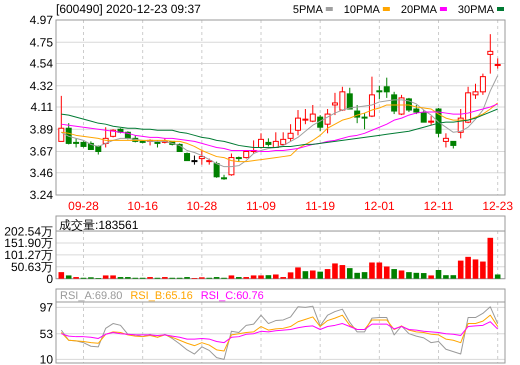 The width and height of the screenshot is (520, 365). Describe the element at coordinates (28, 255) in the screenshot. I see `y-tick-label: 101.27万` at that location.